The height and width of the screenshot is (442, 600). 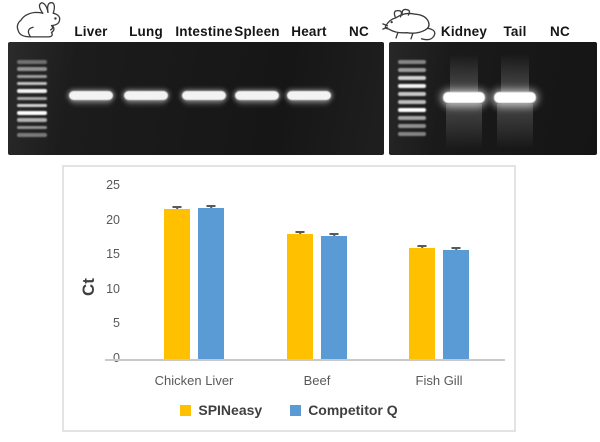 What do you see at coordinates (289, 410) in the screenshot?
I see `chart-legend: SPINeasy Competitor Q` at bounding box center [289, 410].